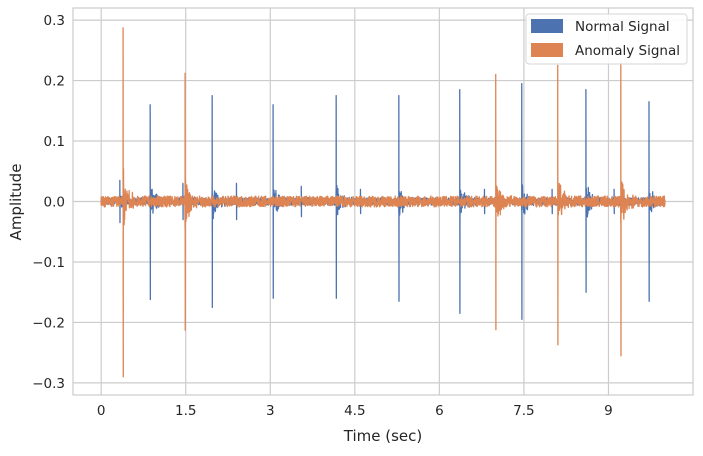  What do you see at coordinates (608, 411) in the screenshot?
I see `x-tick-label: 9` at bounding box center [608, 411].